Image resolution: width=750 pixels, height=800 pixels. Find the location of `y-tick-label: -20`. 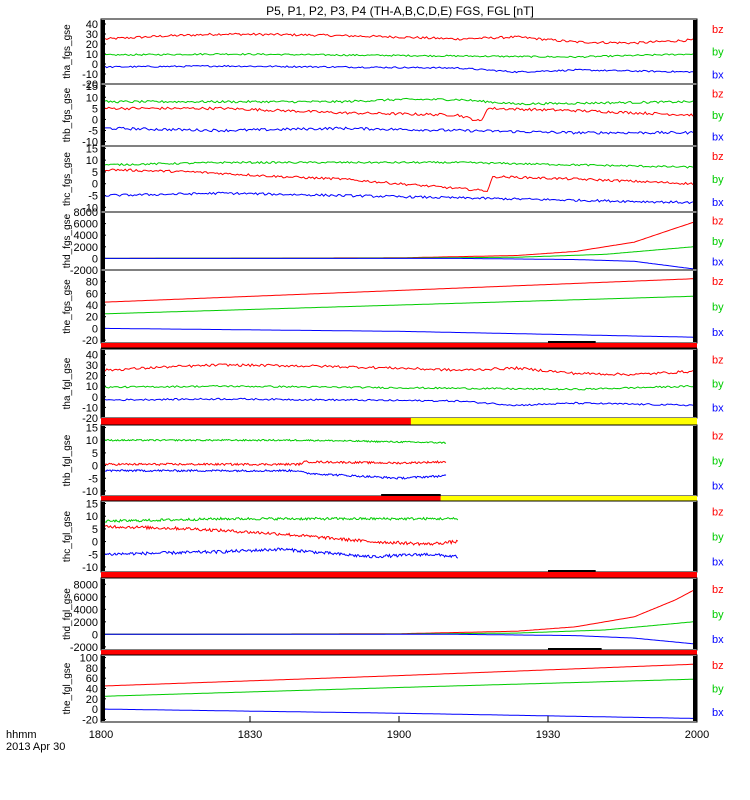

y-tick-label: -20 is located at coordinates (90, 341).